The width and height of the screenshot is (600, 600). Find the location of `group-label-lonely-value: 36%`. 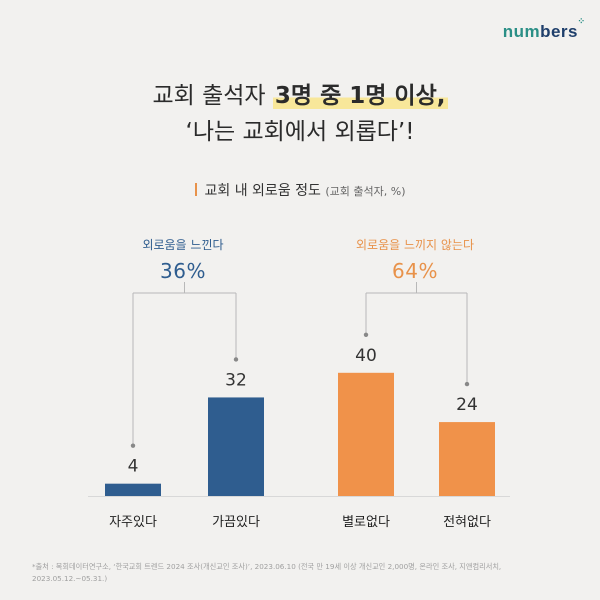

group-label-lonely-value: 36% is located at coordinates (183, 271).